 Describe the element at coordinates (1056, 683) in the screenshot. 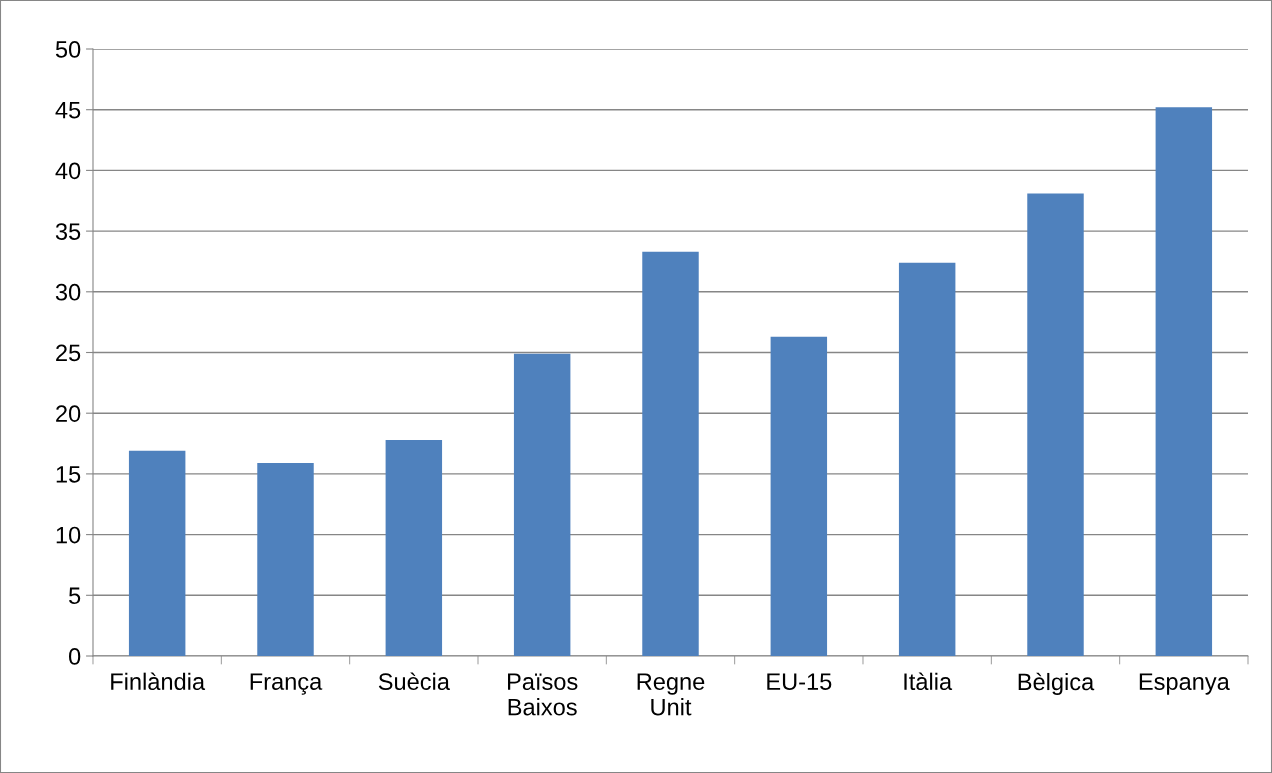

I see `x-tick-label: Bèlgica` at that location.